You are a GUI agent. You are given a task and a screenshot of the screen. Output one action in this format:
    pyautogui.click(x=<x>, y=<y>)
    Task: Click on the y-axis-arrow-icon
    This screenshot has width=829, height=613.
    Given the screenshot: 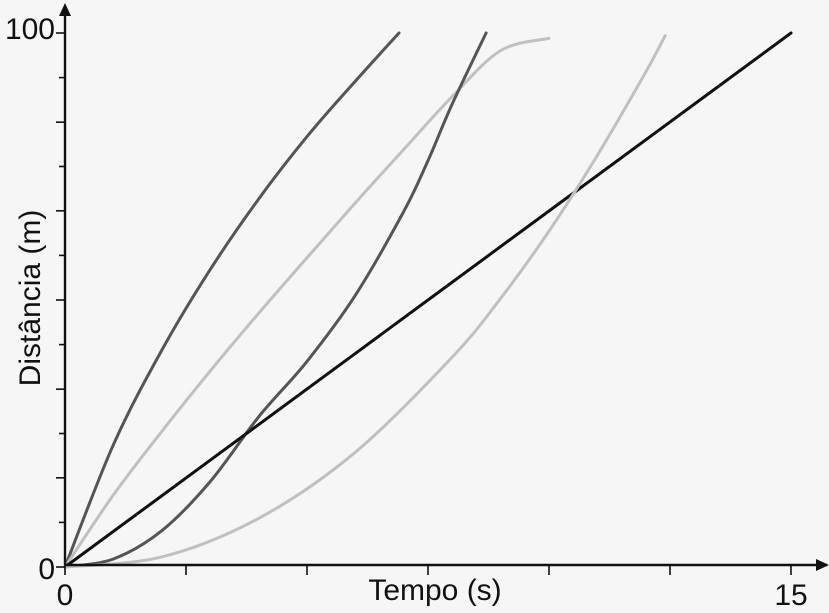 What is the action you would take?
    pyautogui.click(x=65, y=9)
    